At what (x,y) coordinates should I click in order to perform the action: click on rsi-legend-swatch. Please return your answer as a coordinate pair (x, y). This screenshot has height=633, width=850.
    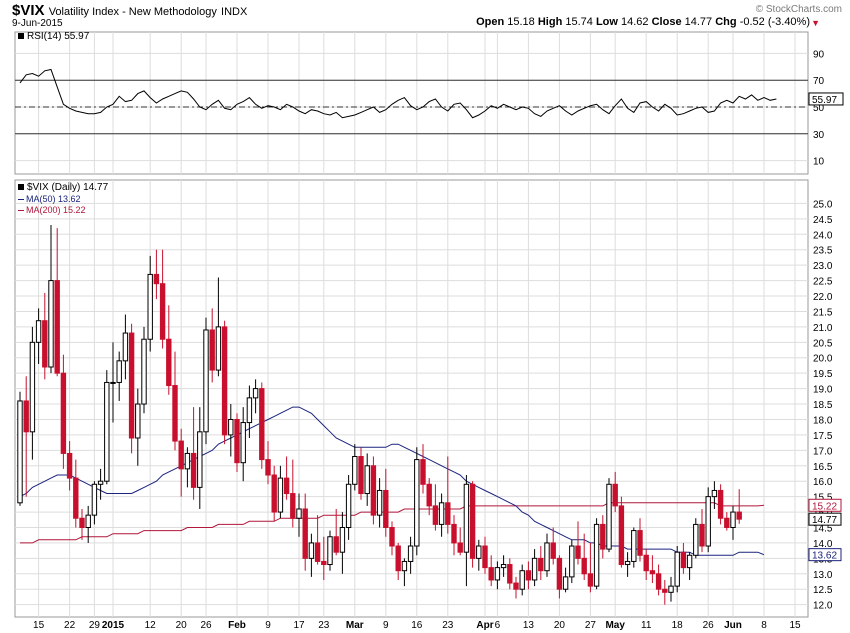
    Looking at the image, I should click on (21, 36).